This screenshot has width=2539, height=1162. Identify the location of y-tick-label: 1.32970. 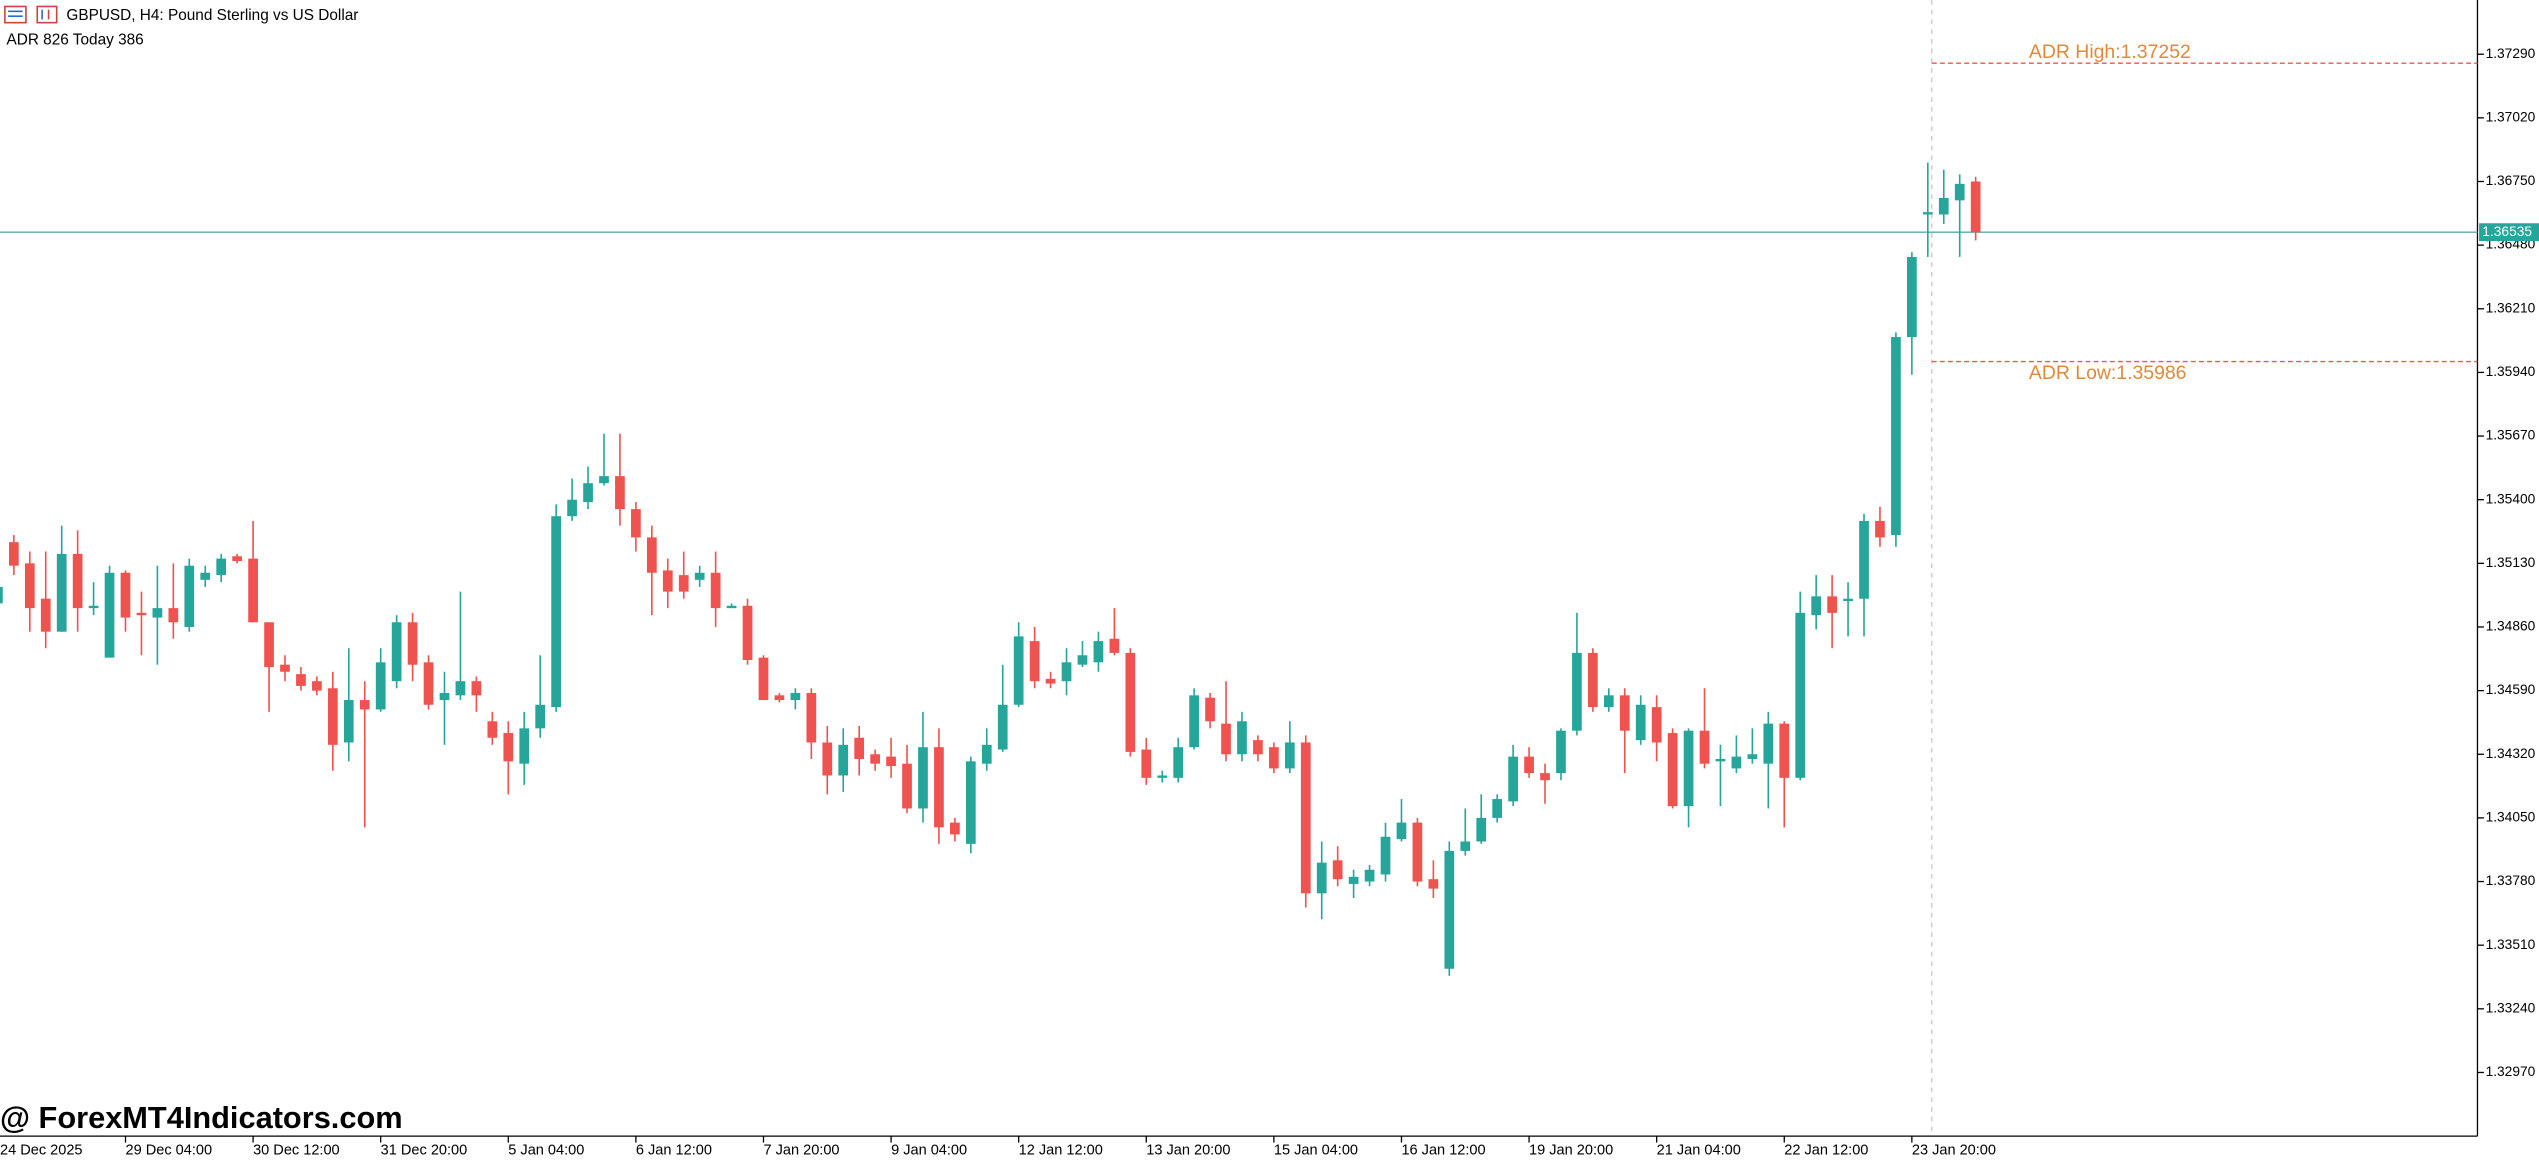
(2511, 1071).